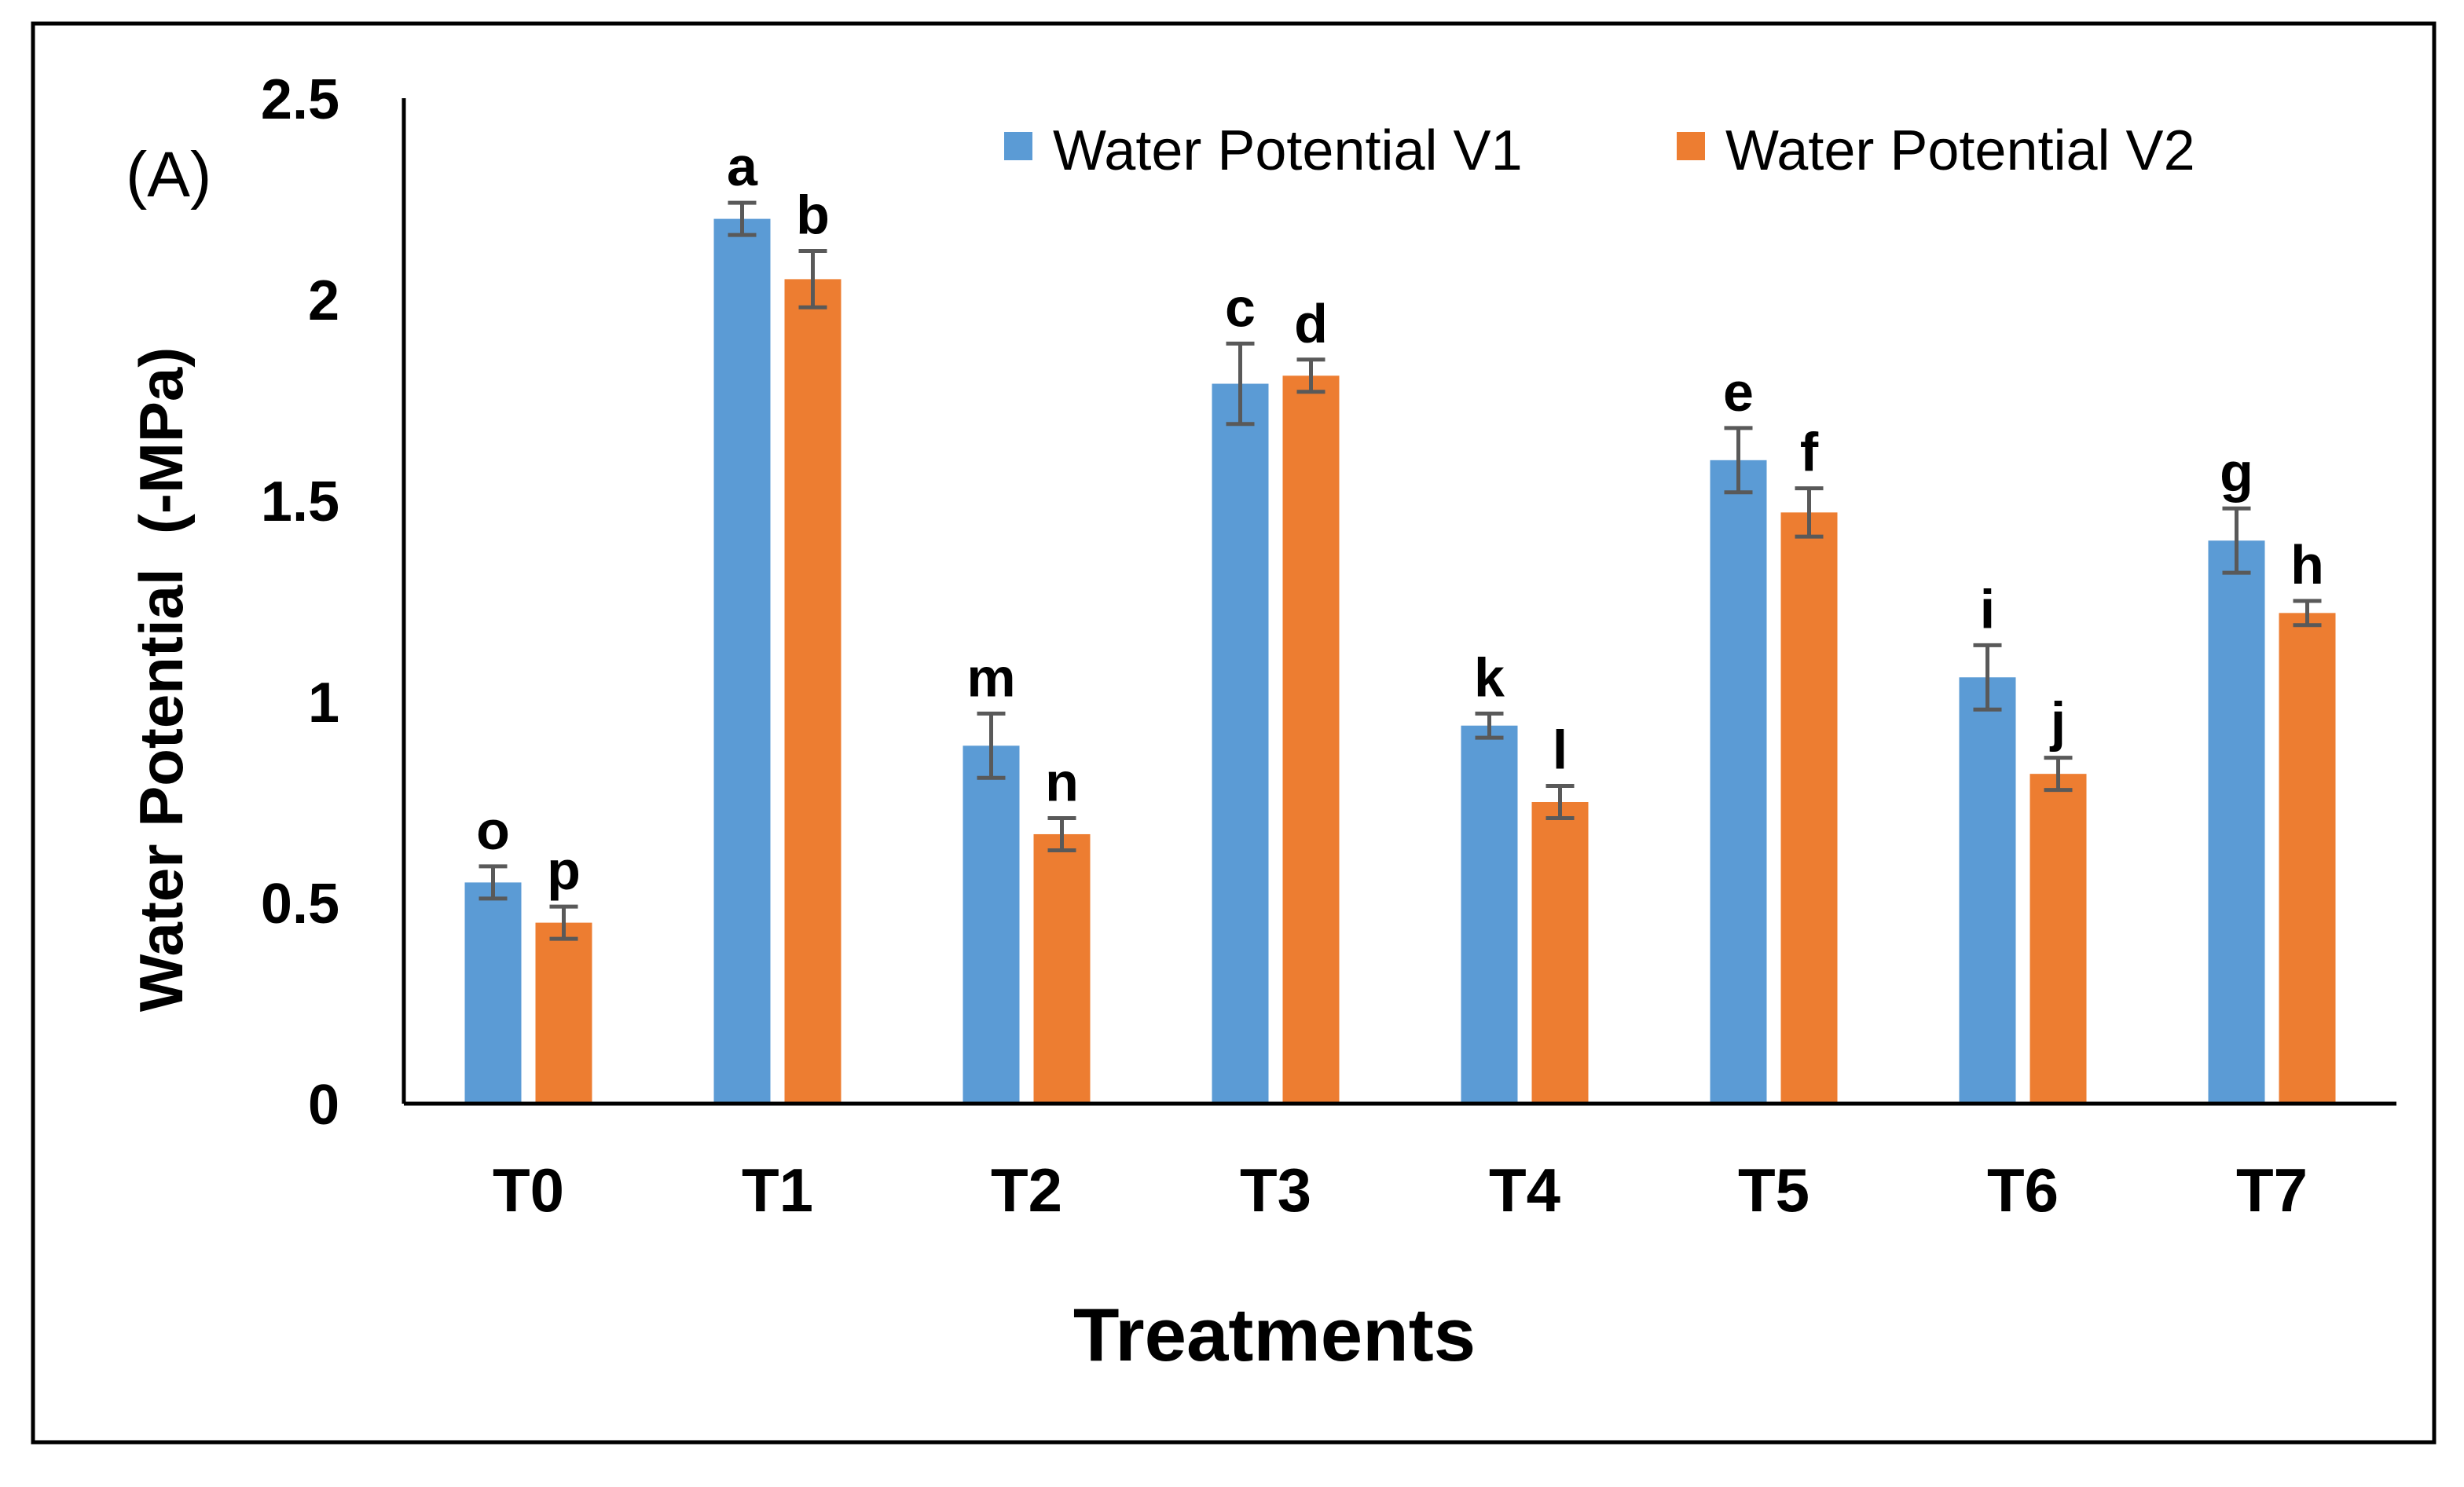  I want to click on y-tick-label: 2, so click(323, 300).